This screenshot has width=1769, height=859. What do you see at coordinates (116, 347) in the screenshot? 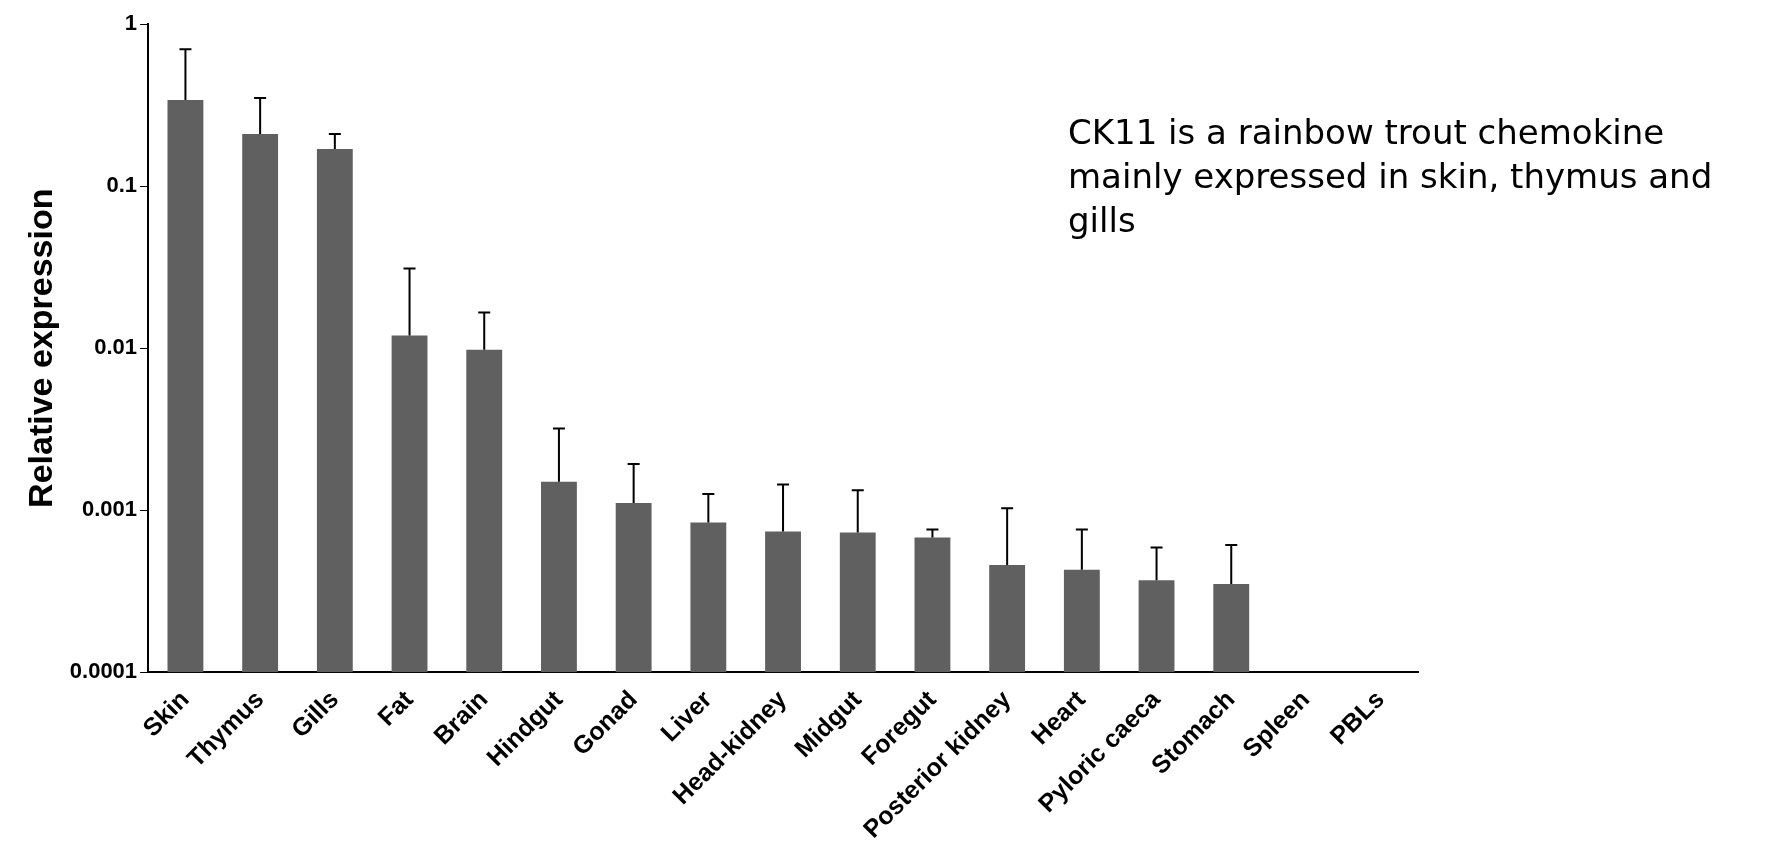
I see `y-tick-label: 0.01` at bounding box center [116, 347].